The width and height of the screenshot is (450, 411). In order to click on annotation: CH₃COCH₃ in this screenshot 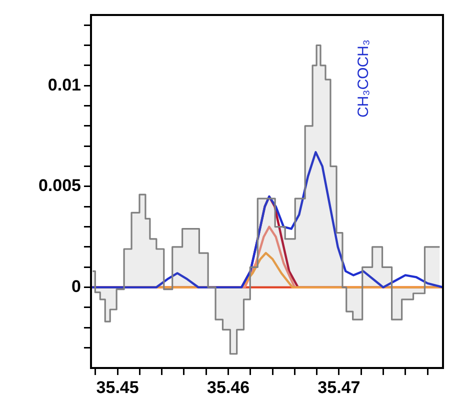, I will do `click(363, 79)`.